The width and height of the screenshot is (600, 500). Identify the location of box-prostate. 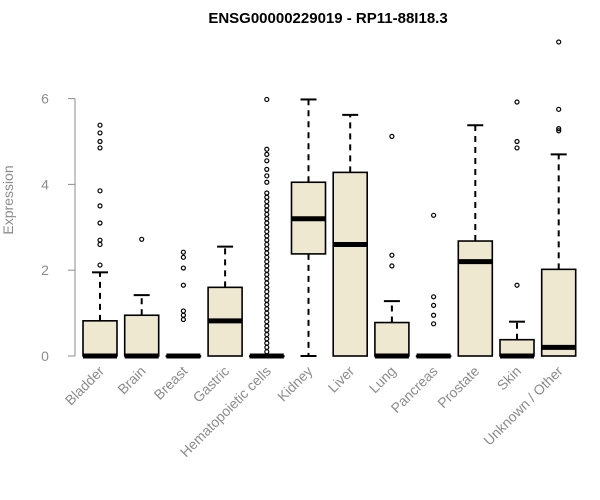
(475, 240).